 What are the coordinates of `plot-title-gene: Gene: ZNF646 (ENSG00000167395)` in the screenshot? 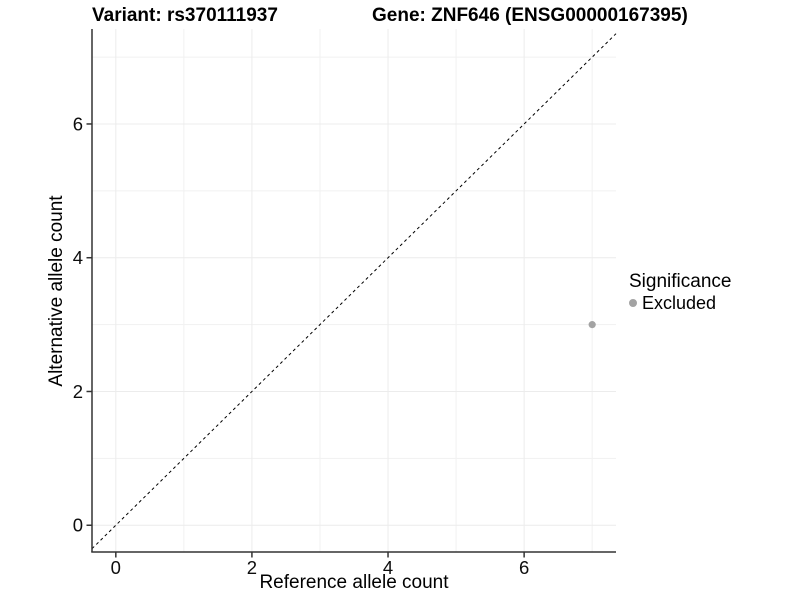 It's located at (530, 15).